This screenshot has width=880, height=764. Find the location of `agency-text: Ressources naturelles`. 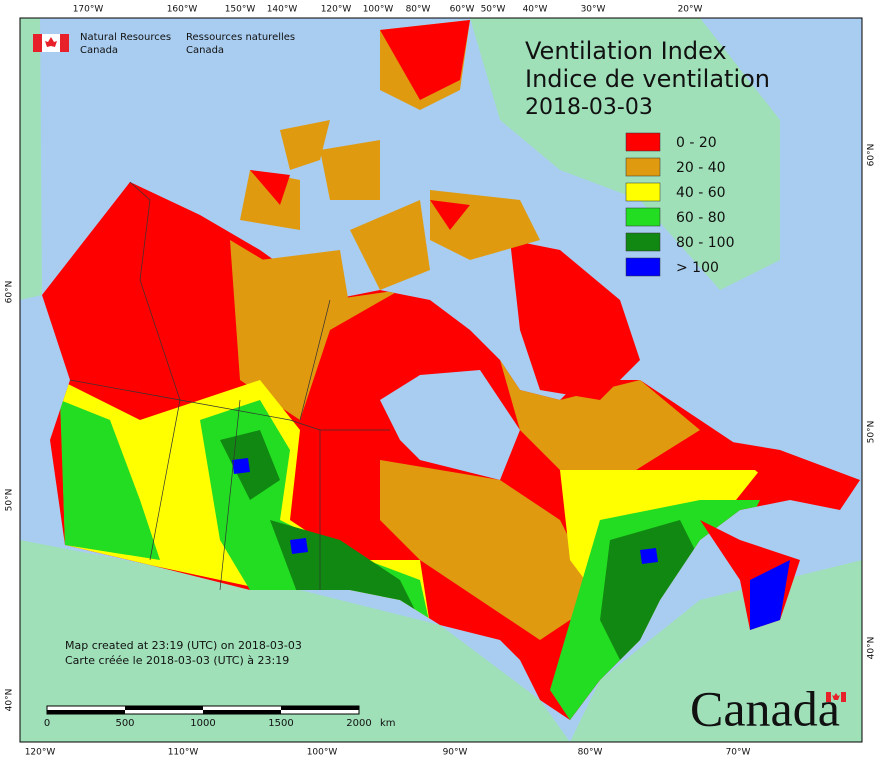

agency-text: Ressources naturelles is located at coordinates (240, 37).